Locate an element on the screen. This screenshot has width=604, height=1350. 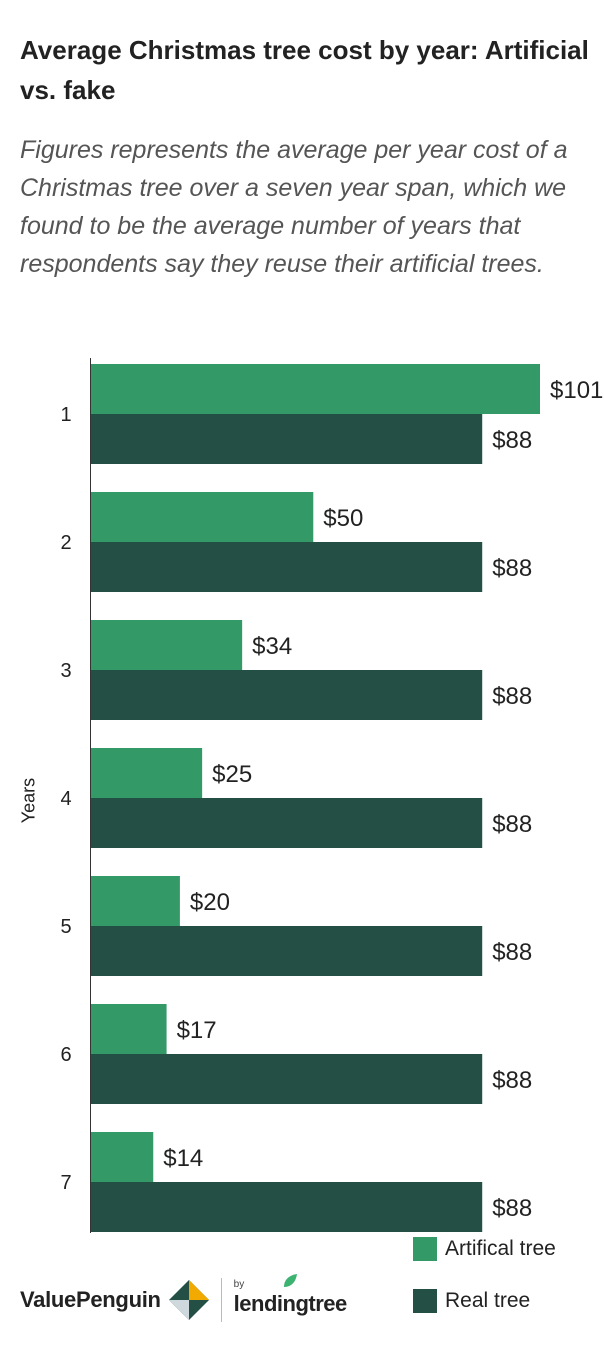
ticks-layer: 1 2 3 4 5 6 7 is located at coordinates (65, 799).